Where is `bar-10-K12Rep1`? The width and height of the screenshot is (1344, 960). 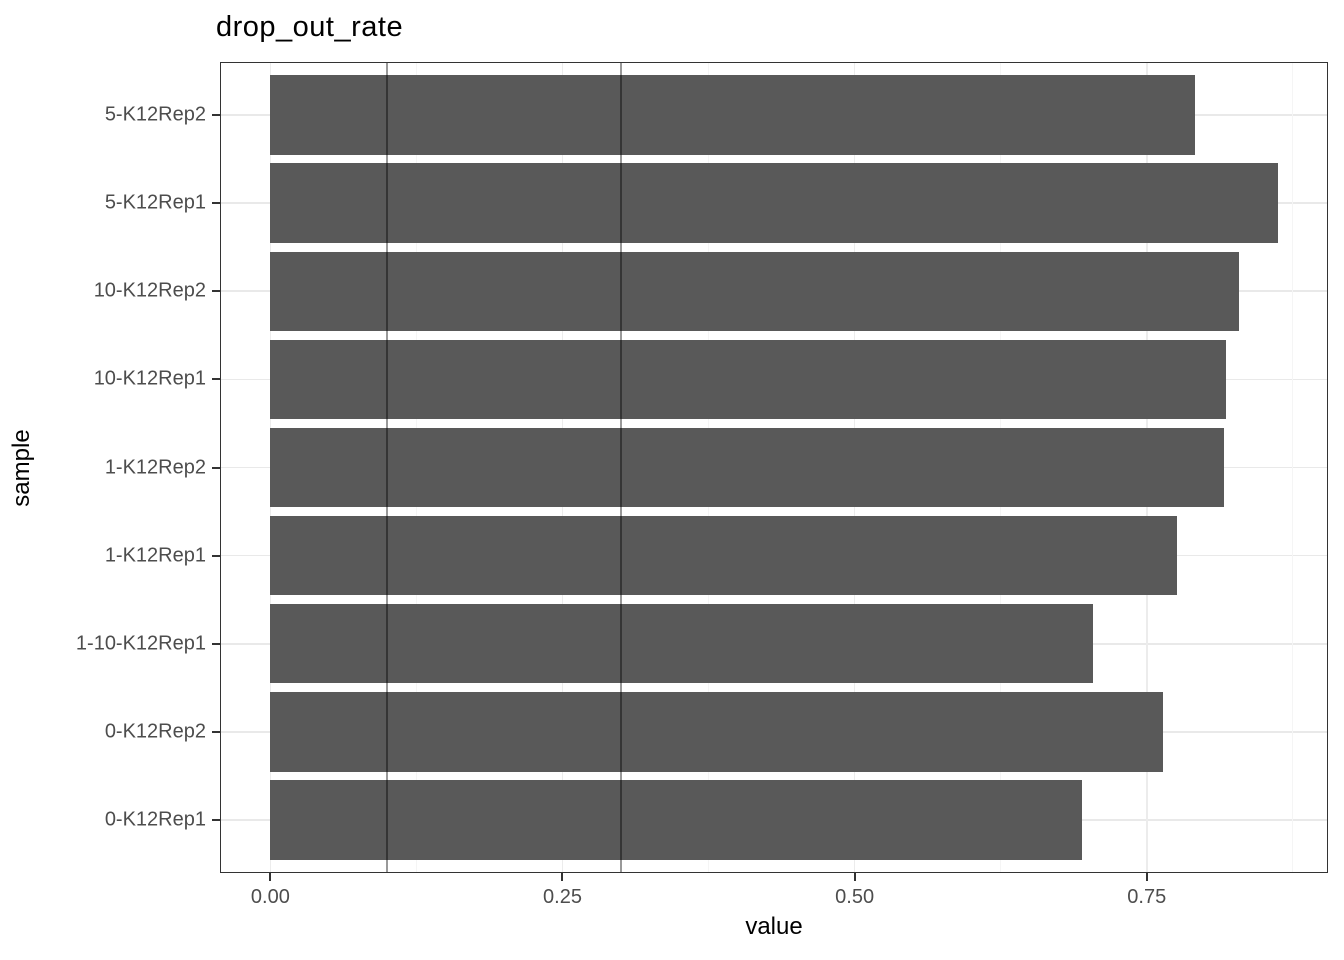
bar-10-K12Rep1 is located at coordinates (748, 379).